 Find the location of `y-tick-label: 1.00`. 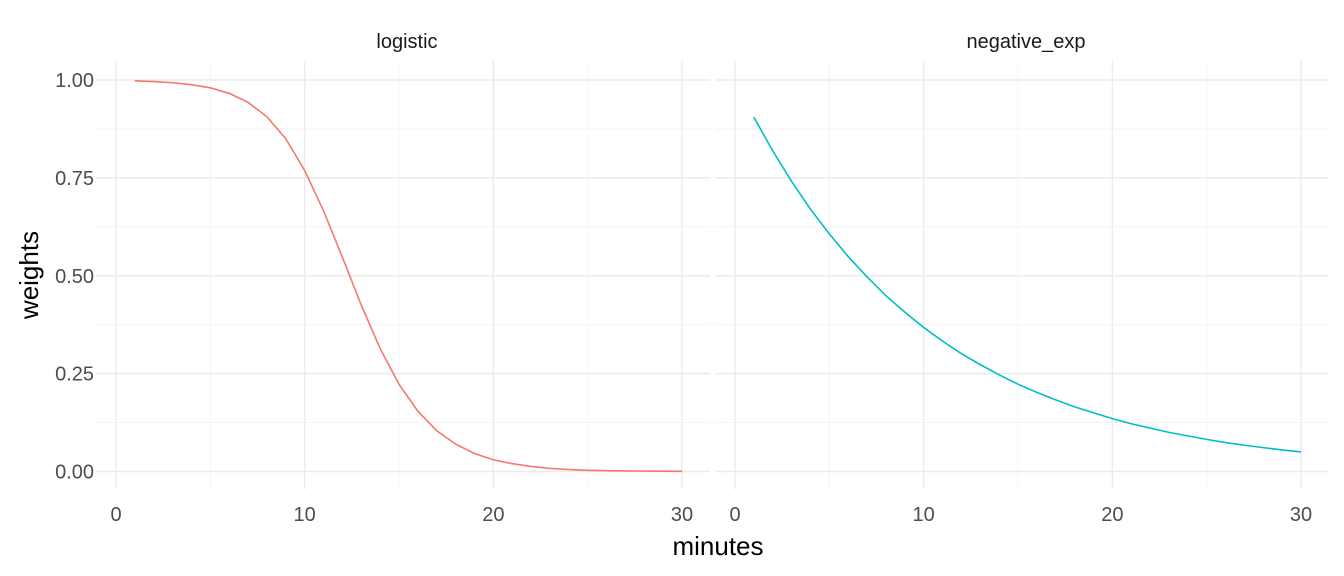

y-tick-label: 1.00 is located at coordinates (74, 81).